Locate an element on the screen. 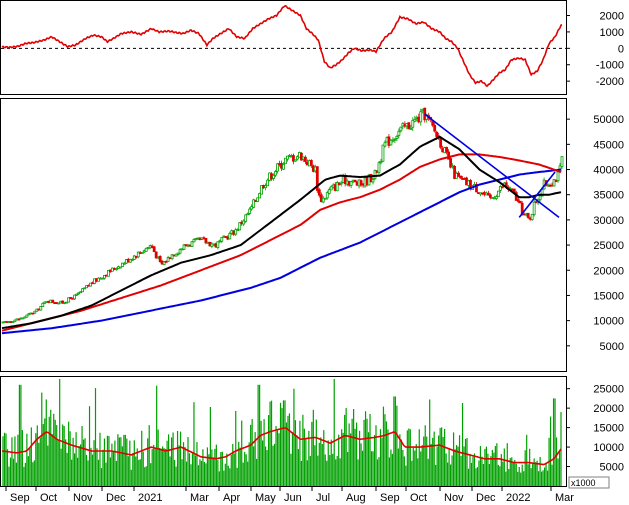 The image size is (629, 505). price-y-tick-label: 30000 is located at coordinates (608, 221).